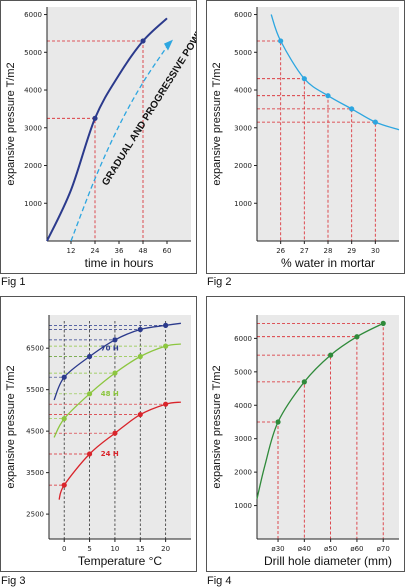  What do you see at coordinates (120, 561) in the screenshot?
I see `x-axis-label-fig3: Temperature °C` at bounding box center [120, 561].